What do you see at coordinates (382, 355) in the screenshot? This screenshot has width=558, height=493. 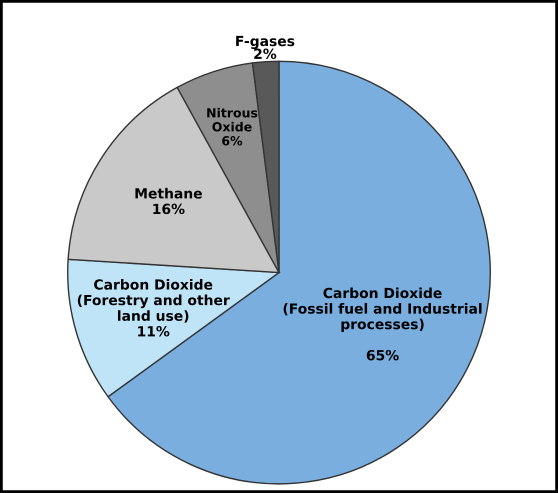 I see `data-label: 65%` at bounding box center [382, 355].